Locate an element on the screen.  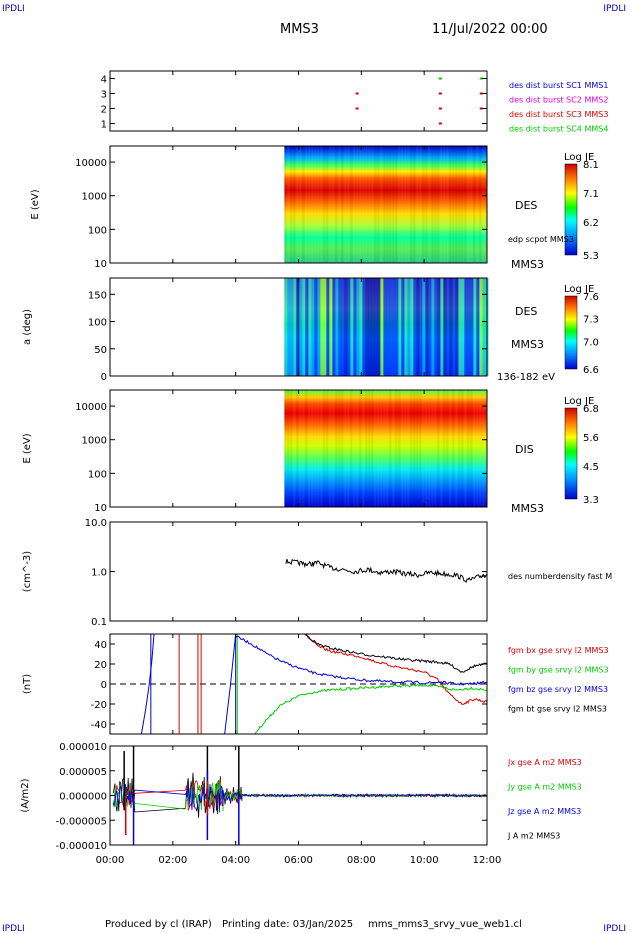
des-pitch-colorbar-tick: 7.6 is located at coordinates (591, 297).